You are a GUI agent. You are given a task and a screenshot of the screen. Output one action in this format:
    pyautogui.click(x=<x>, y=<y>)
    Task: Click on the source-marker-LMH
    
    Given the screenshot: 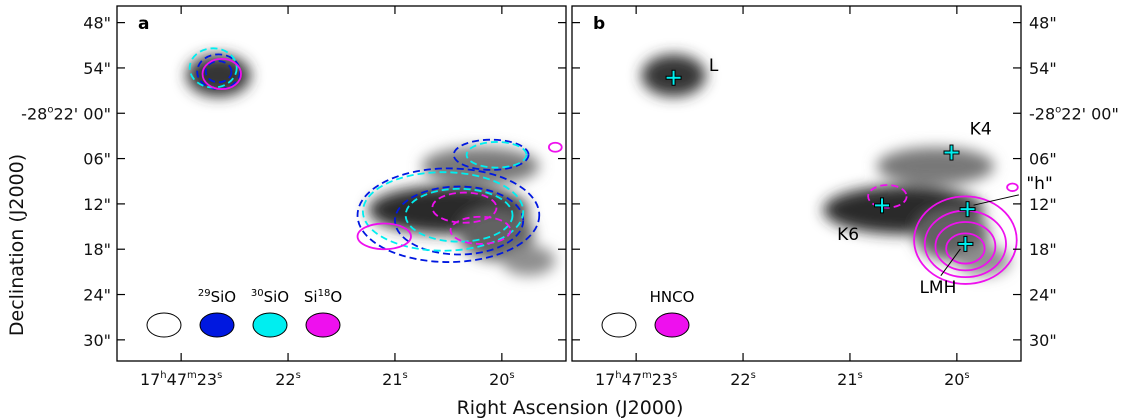 What is the action you would take?
    pyautogui.click(x=965, y=243)
    